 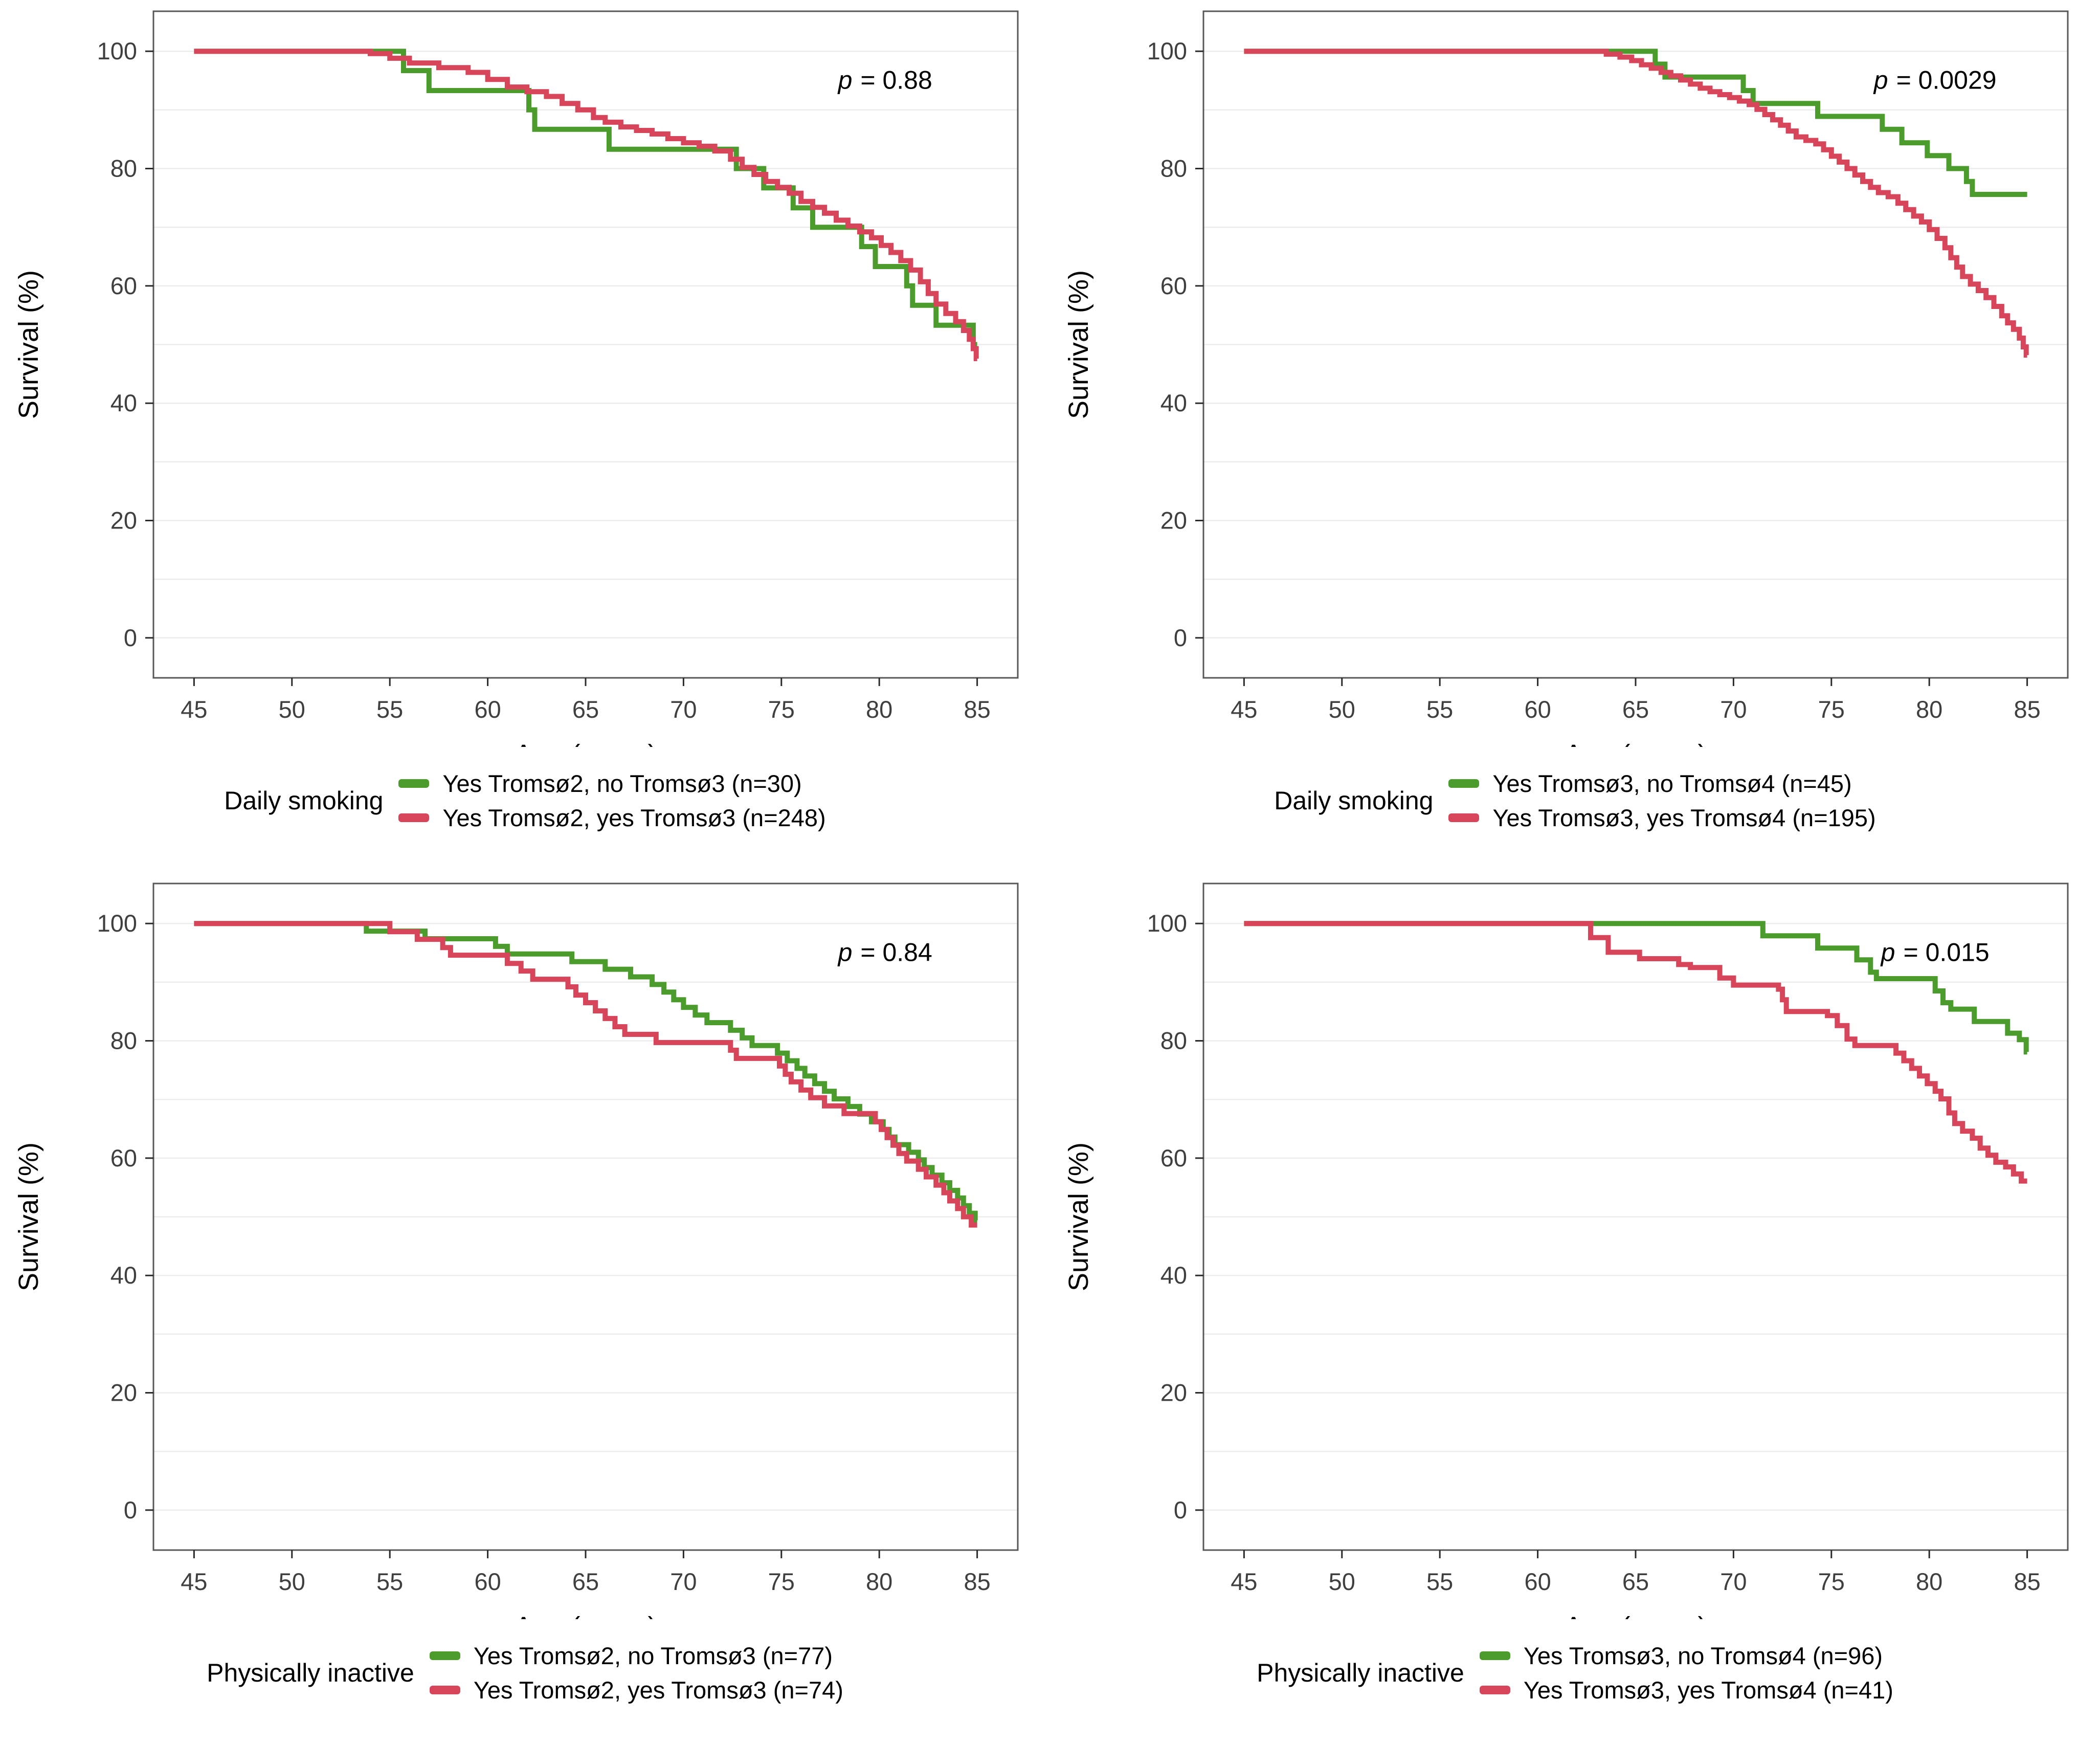 What do you see at coordinates (1661, 783) in the screenshot?
I see `legend-item-green: Yes Tromsø3, no Tromsø4 (n=45)` at bounding box center [1661, 783].